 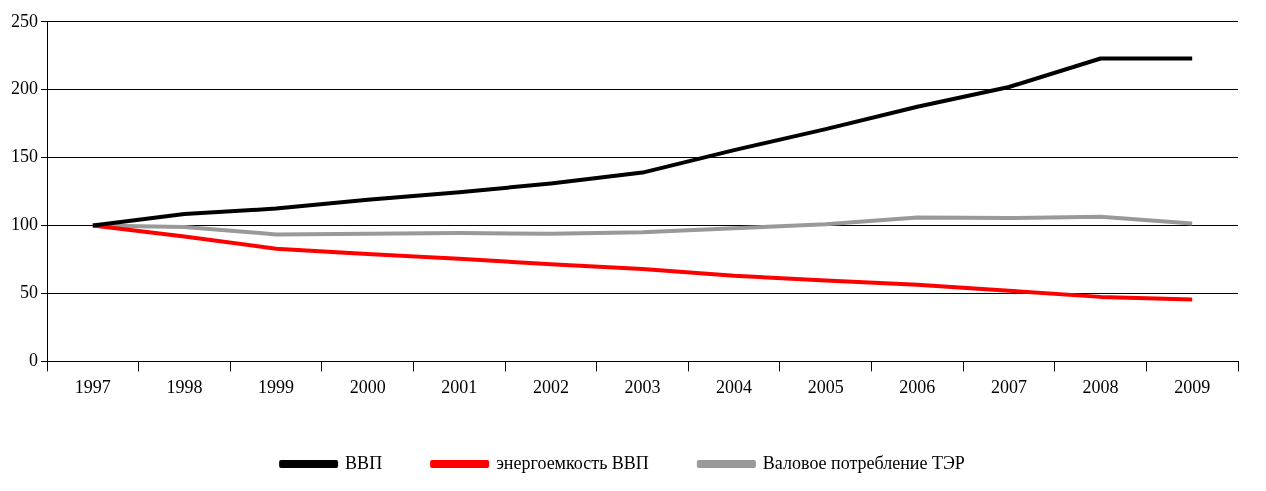 I want to click on x-tick-label: 2003, so click(x=642, y=386).